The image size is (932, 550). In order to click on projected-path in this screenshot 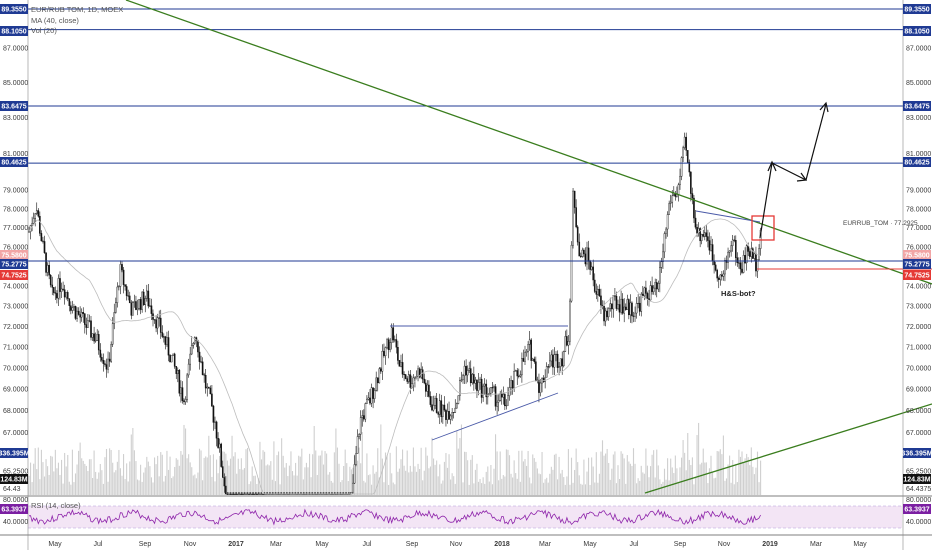, I will do `click(793, 171)`.